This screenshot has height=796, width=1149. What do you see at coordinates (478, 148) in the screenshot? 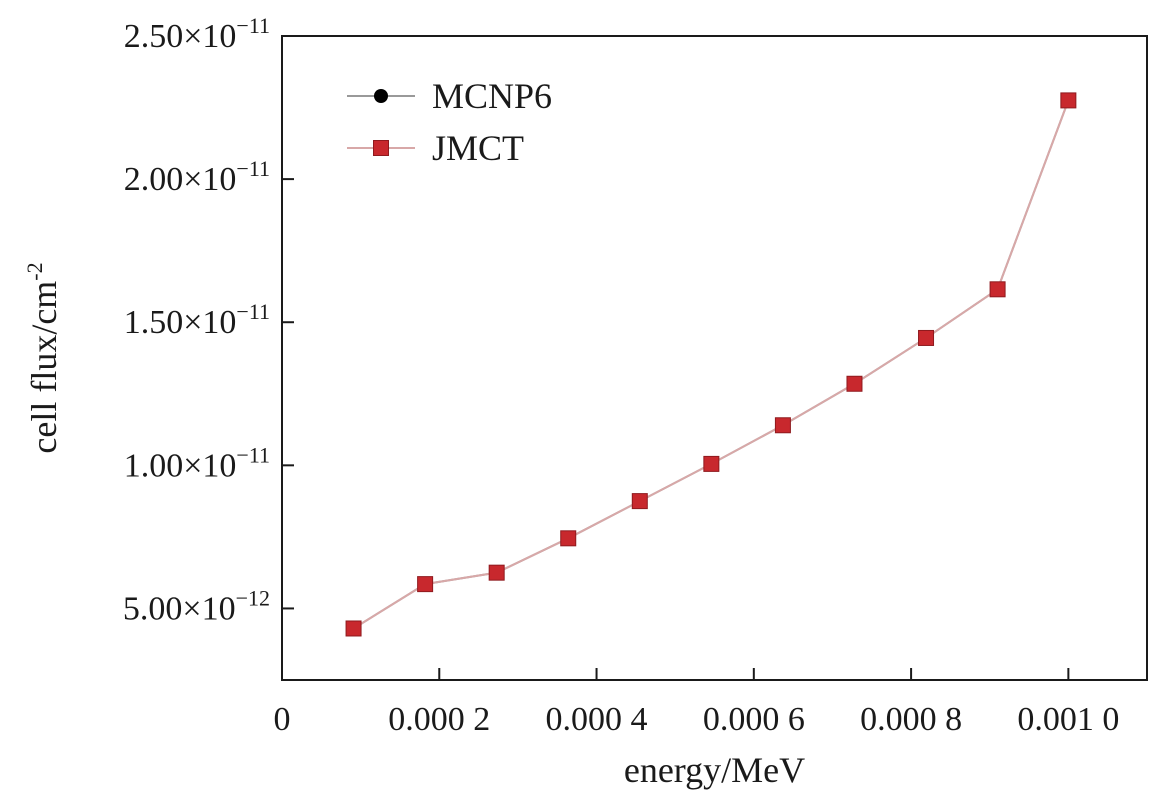
I see `legend-label: JMCT` at bounding box center [478, 148].